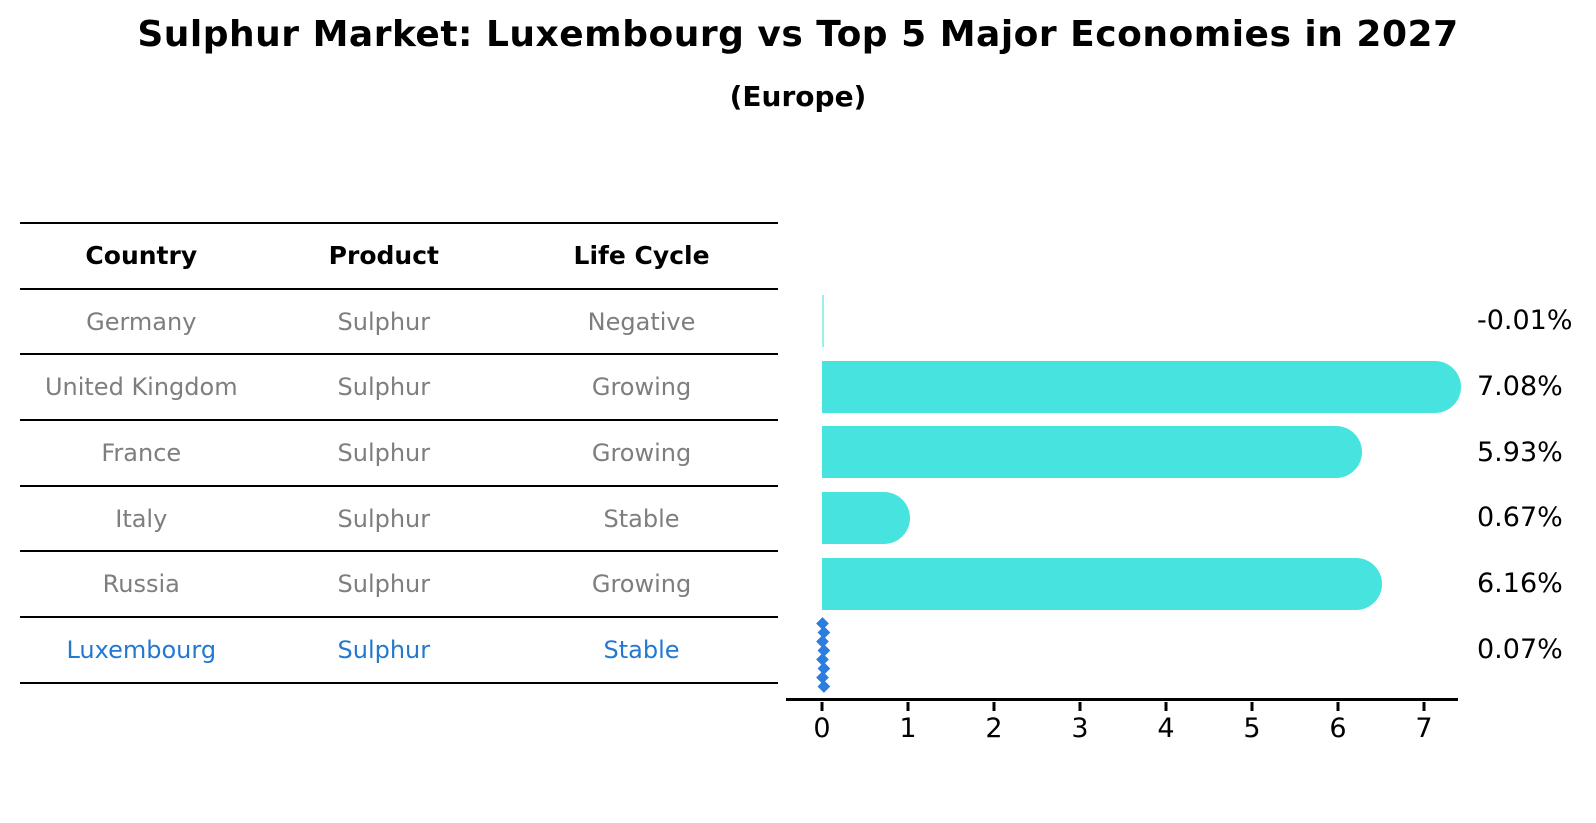 The image size is (1596, 823). Describe the element at coordinates (641, 256) in the screenshot. I see `column-header-life-cycle: Life Cycle` at that location.